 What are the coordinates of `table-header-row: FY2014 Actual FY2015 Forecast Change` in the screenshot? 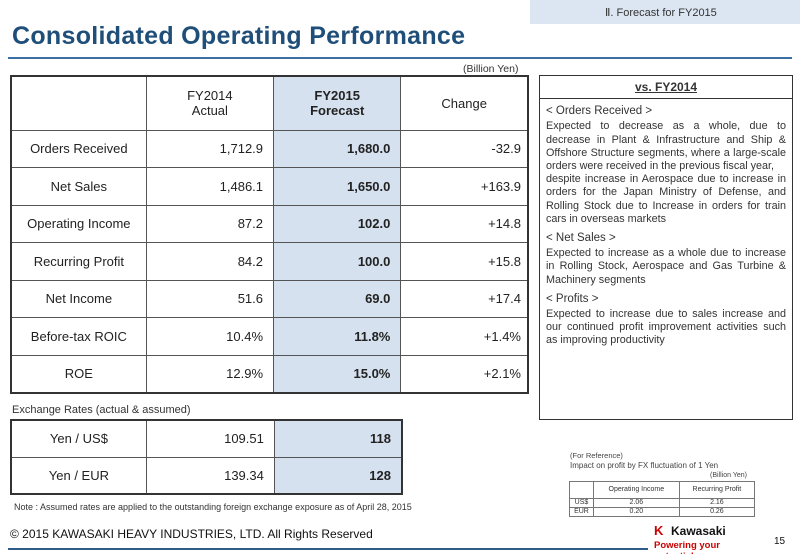 It's located at (269, 103).